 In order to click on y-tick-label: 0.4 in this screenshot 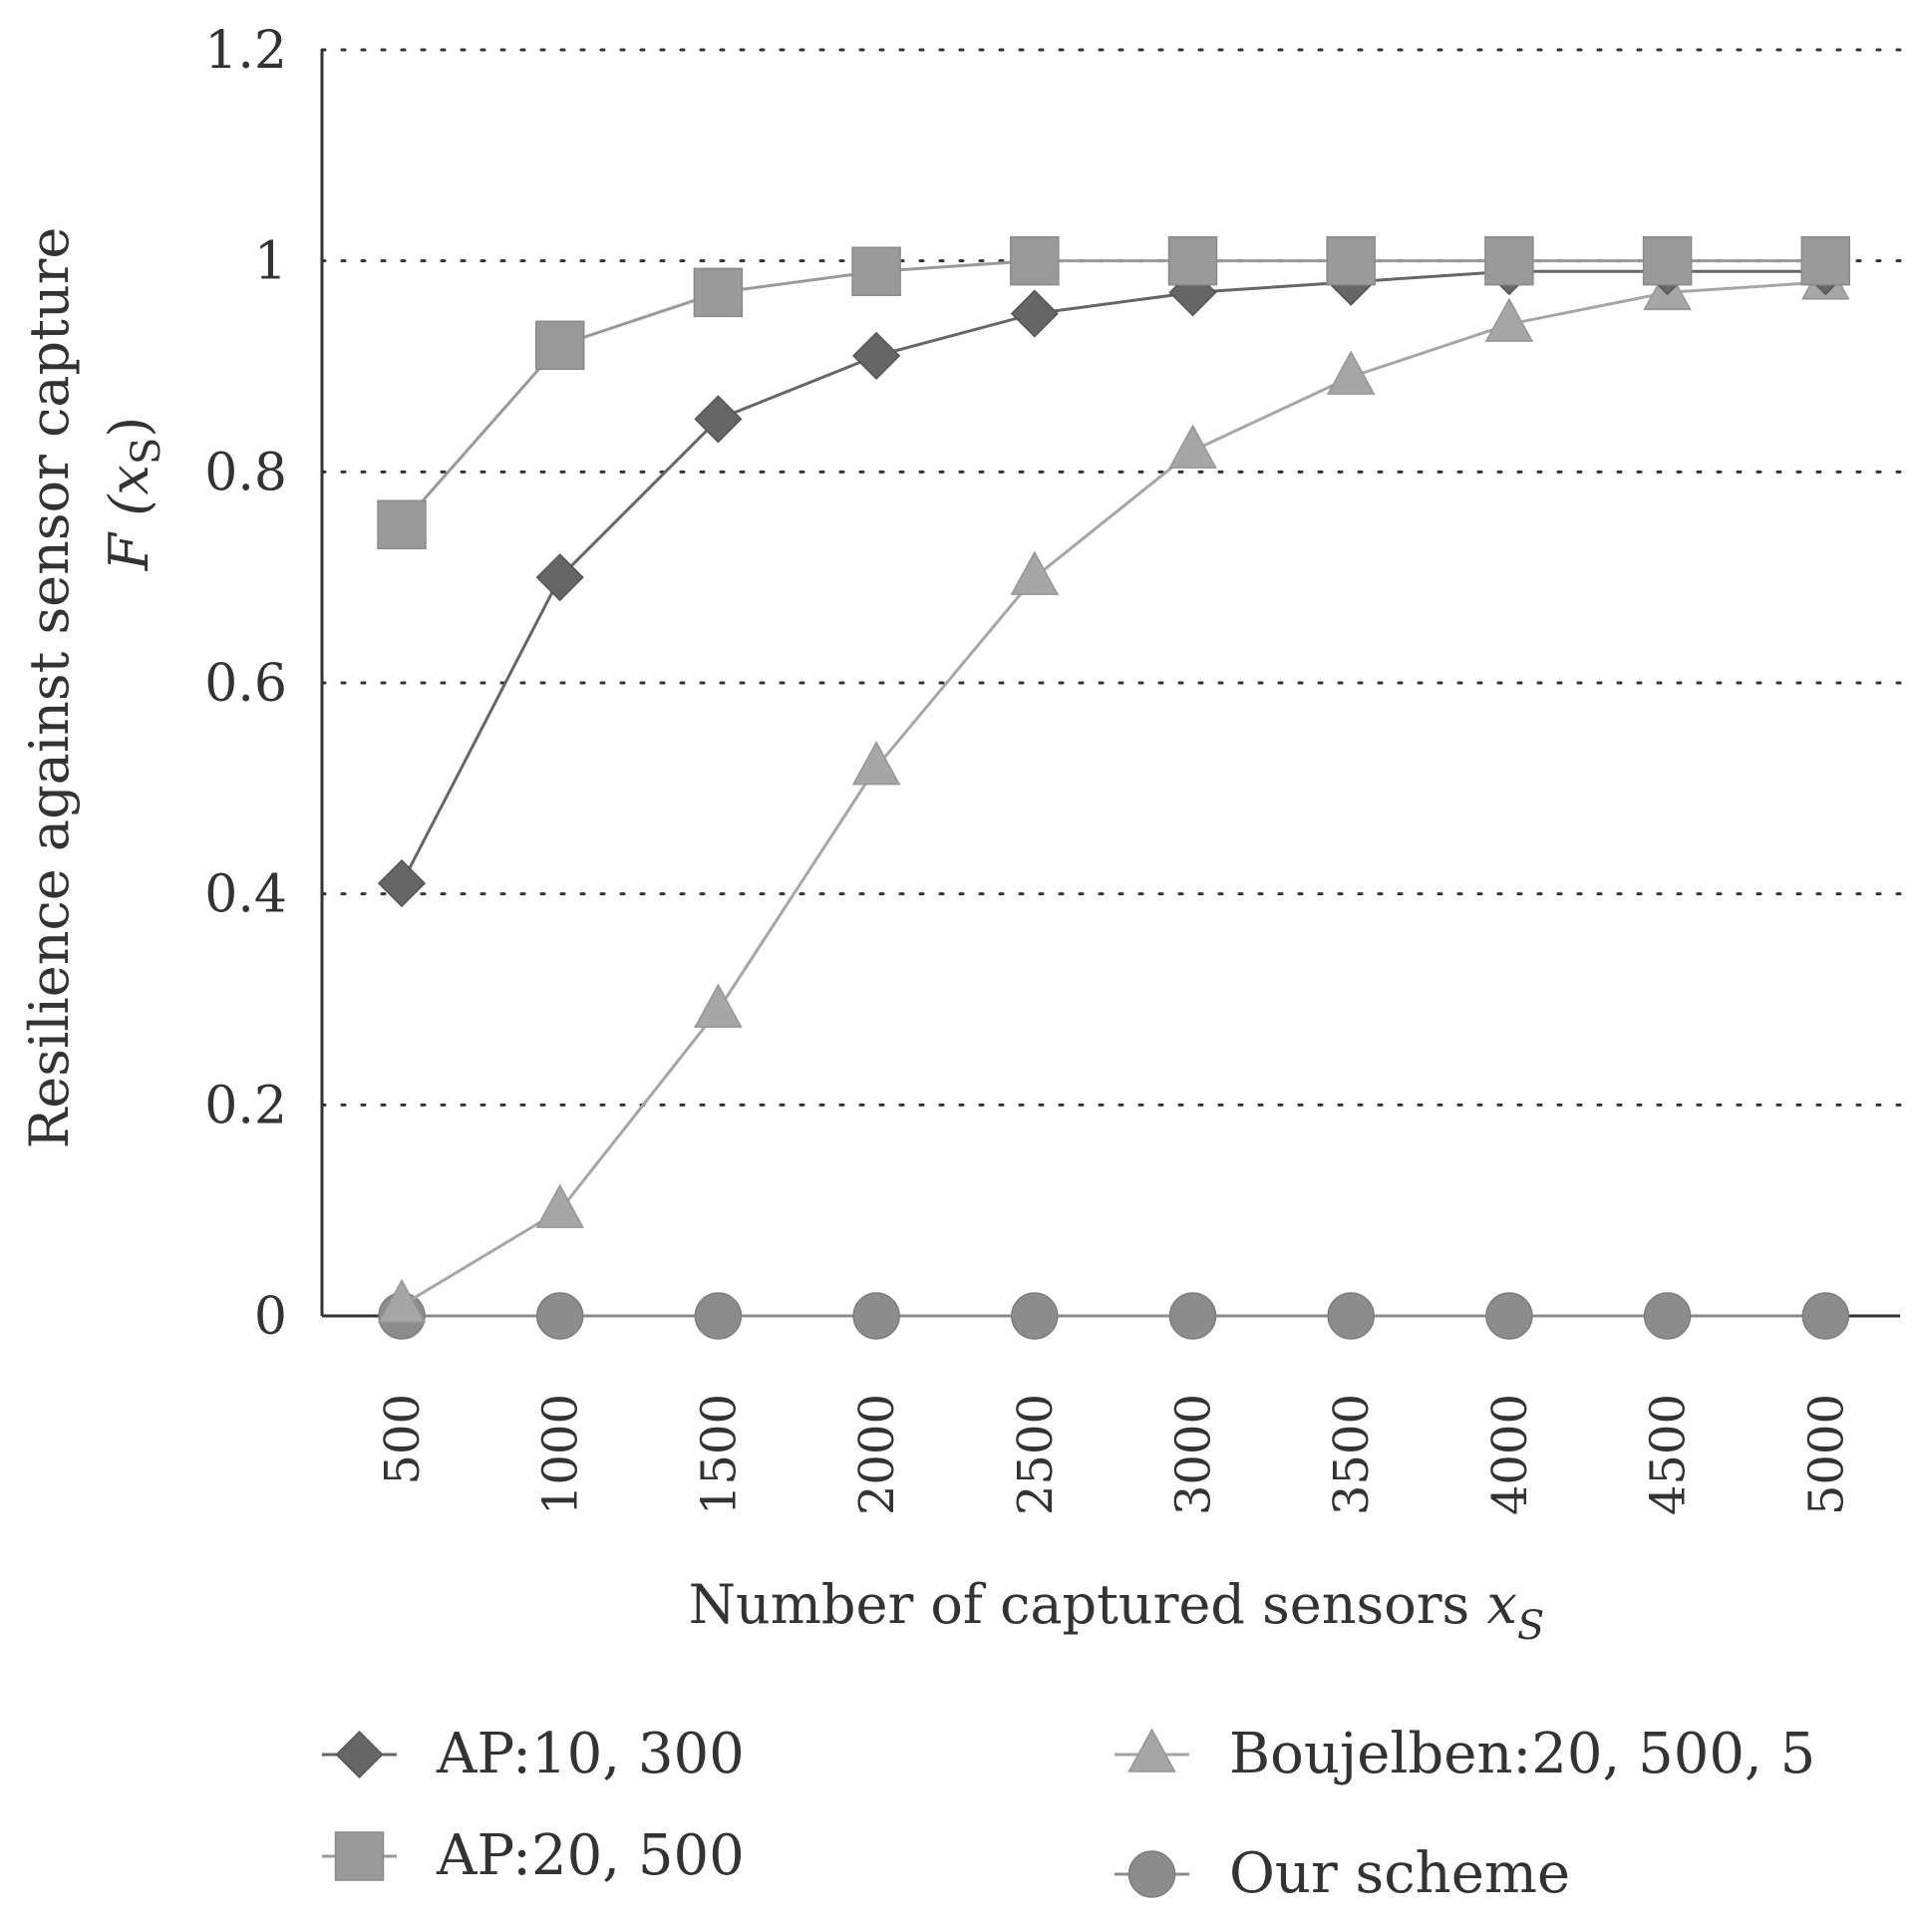, I will do `click(246, 895)`.